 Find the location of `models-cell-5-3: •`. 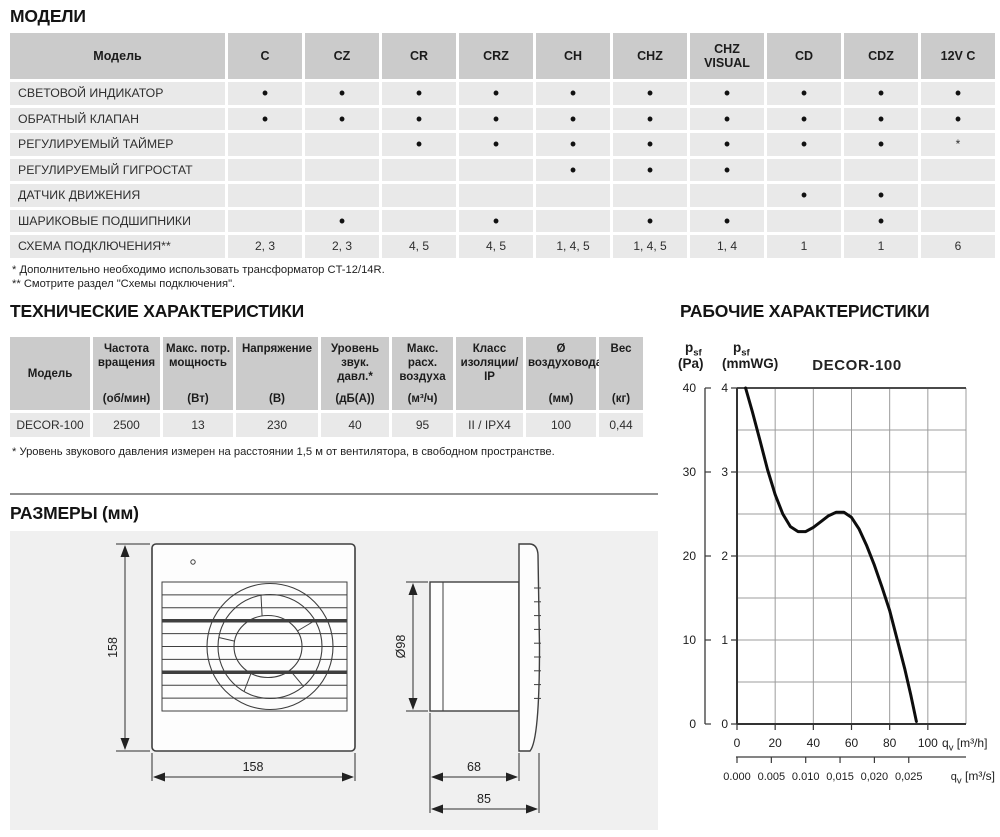

models-cell-5-3: • is located at coordinates (496, 220).